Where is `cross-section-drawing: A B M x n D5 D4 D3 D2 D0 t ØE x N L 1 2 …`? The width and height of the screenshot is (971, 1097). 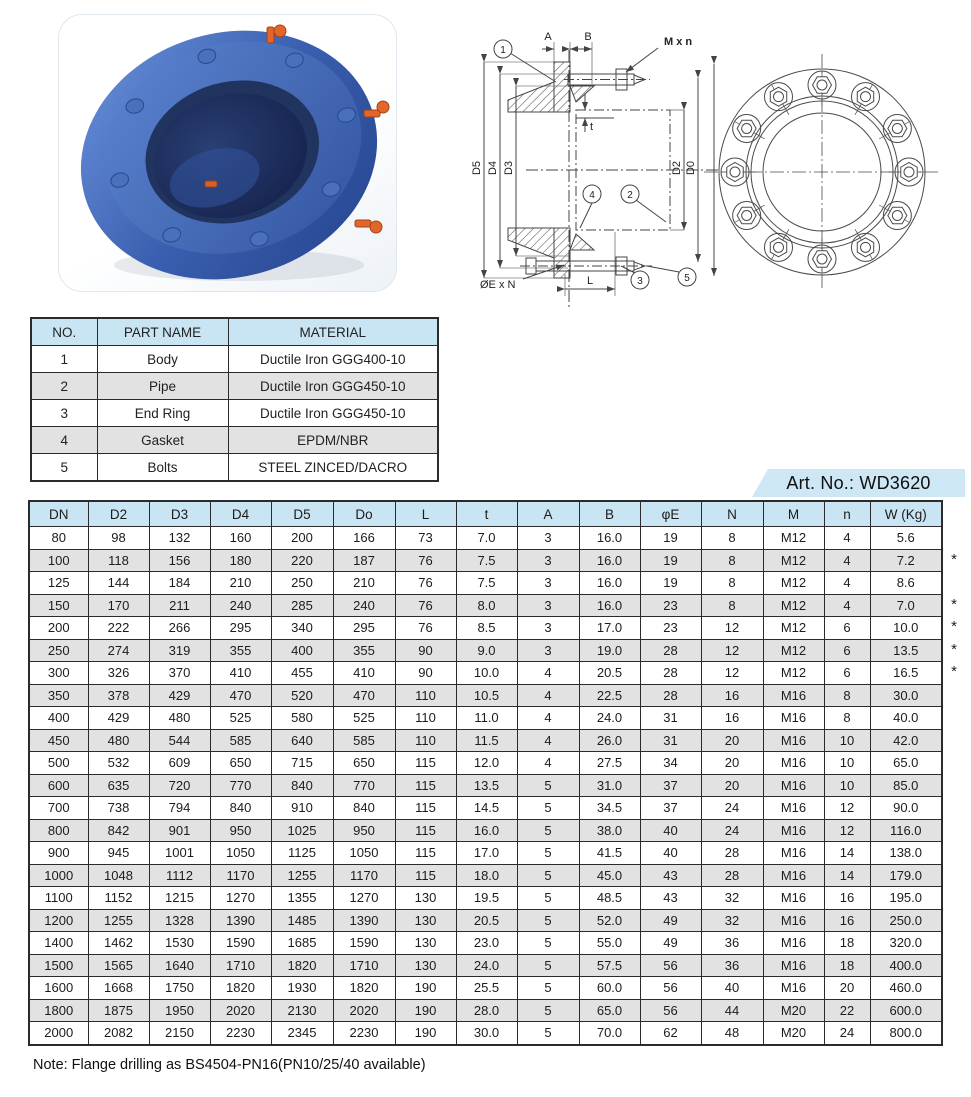
cross-section-drawing: A B M x n D5 D4 D3 D2 D0 t ØE x N L 1 2 … is located at coordinates (594, 170).